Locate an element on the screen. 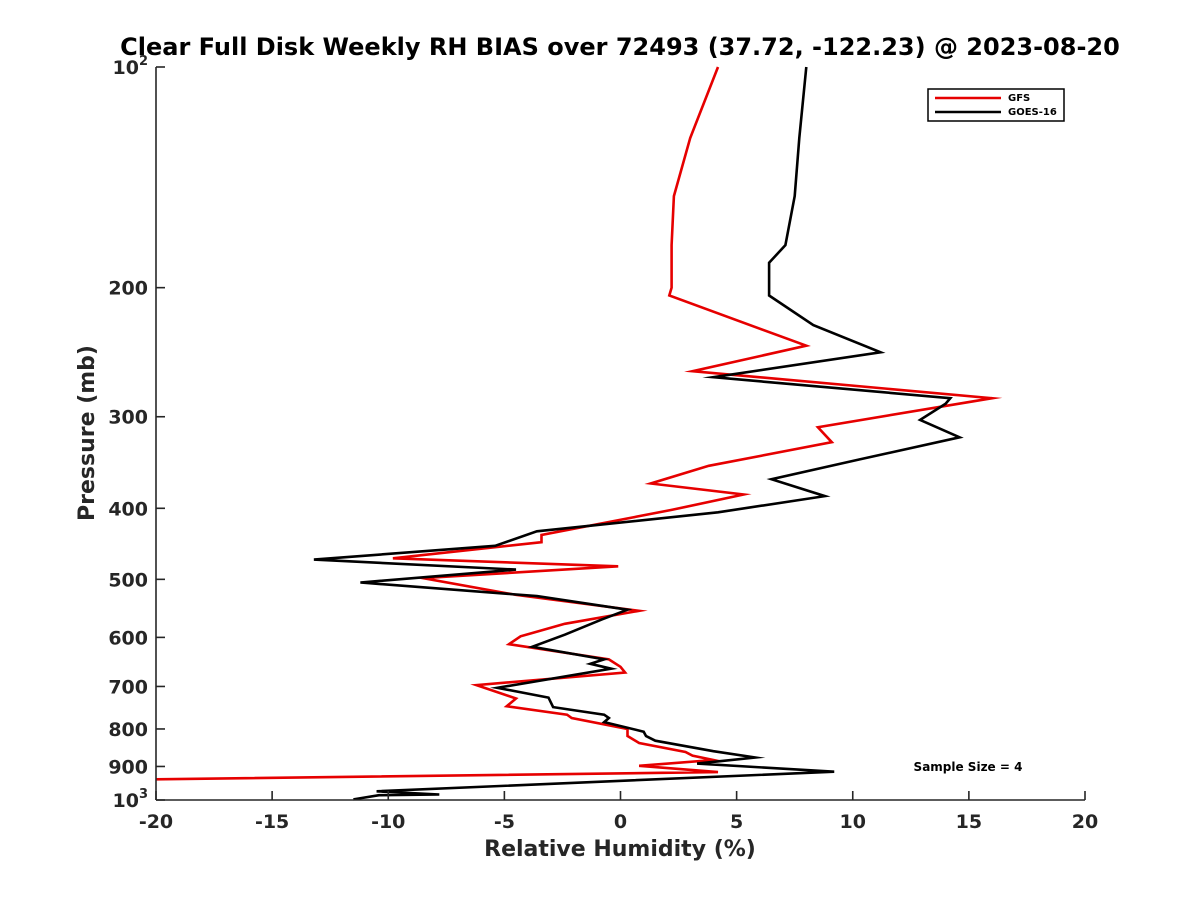 The width and height of the screenshot is (1200, 905). legend: GFS GOES-16 is located at coordinates (996, 105).